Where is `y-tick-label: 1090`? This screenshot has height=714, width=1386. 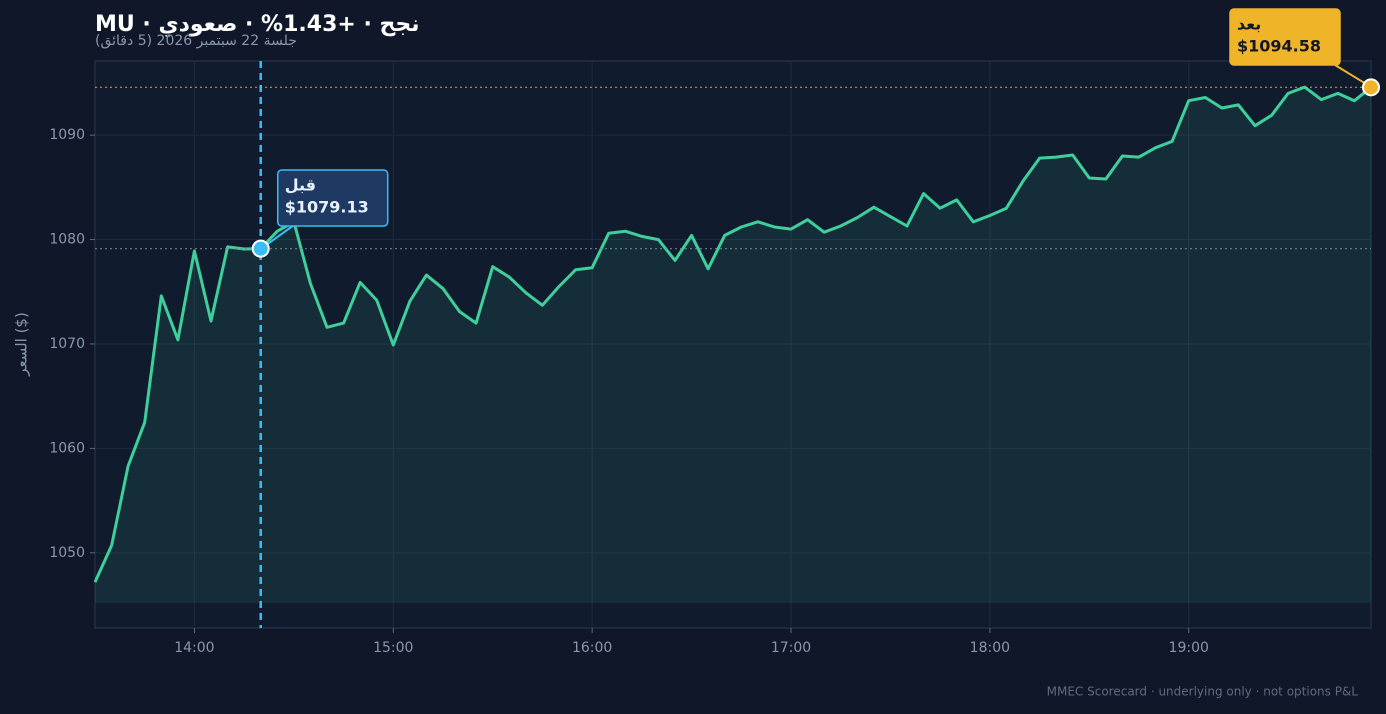 y-tick-label: 1090 is located at coordinates (67, 135).